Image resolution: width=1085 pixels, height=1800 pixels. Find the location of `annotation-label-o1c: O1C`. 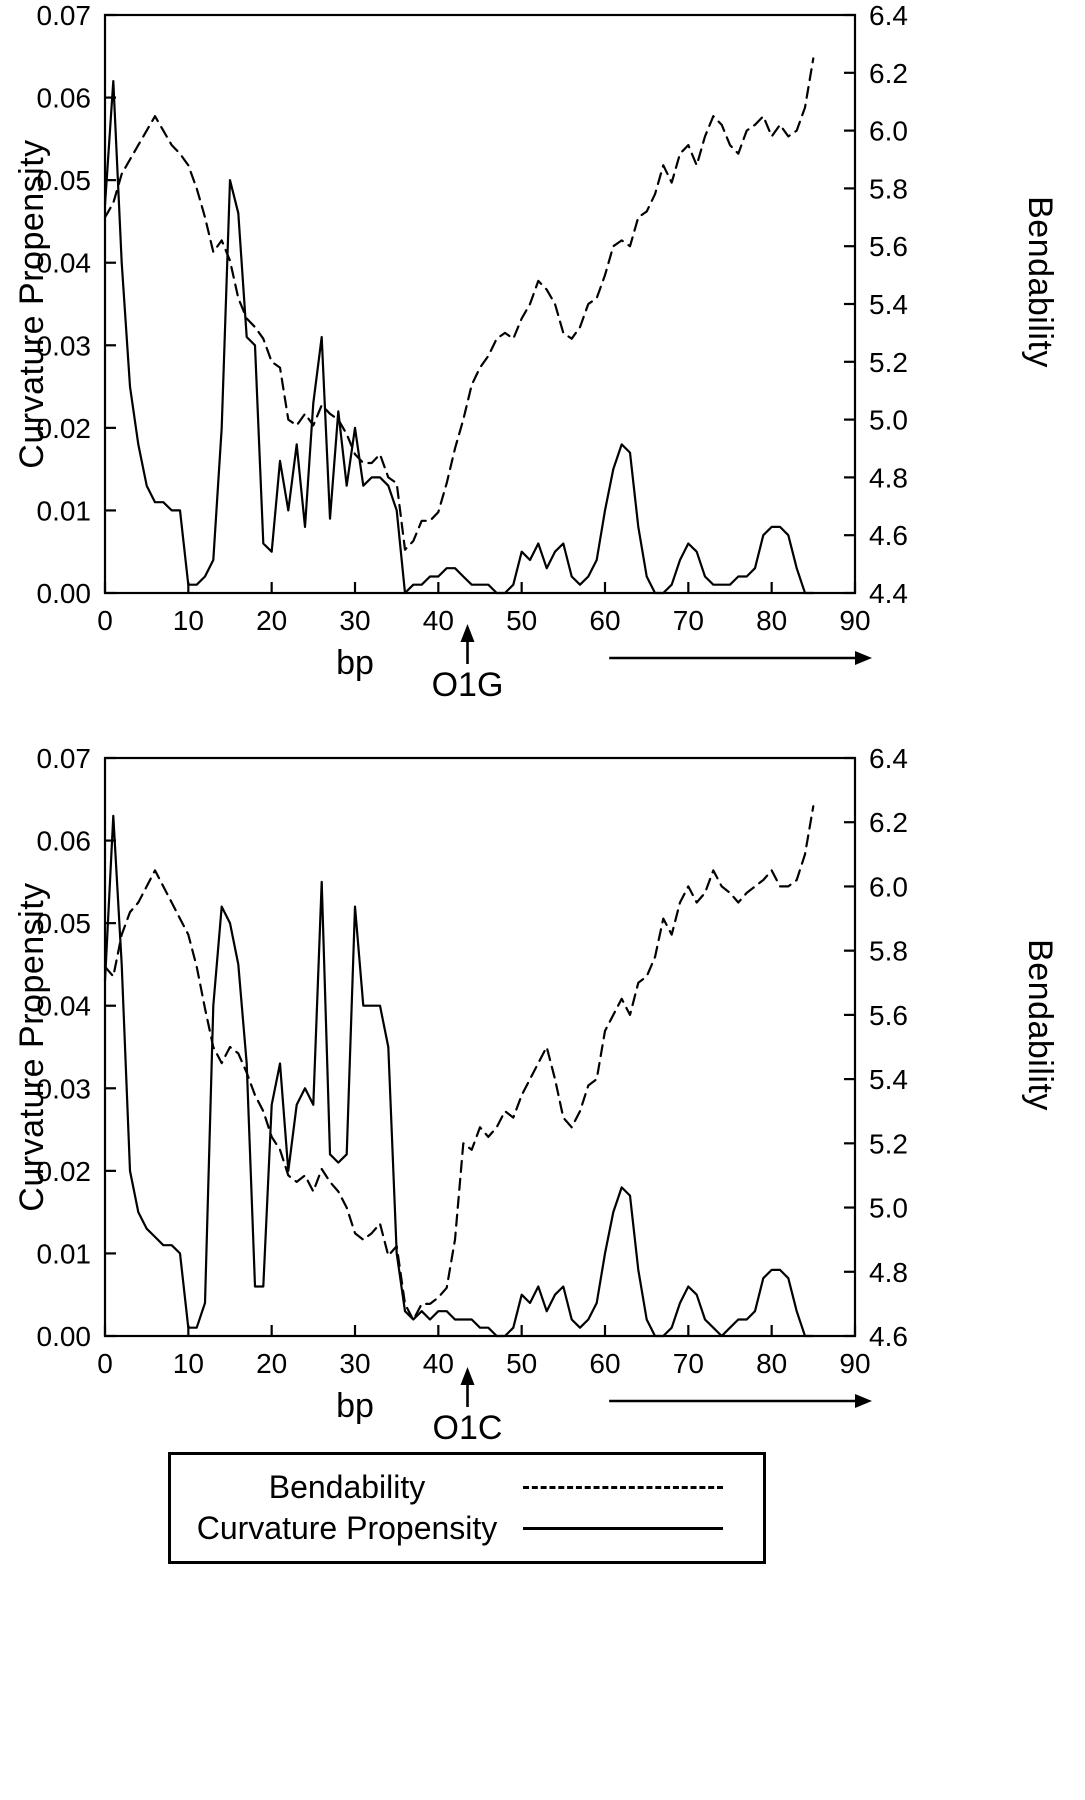

annotation-label-o1c: O1C is located at coordinates (467, 1428).